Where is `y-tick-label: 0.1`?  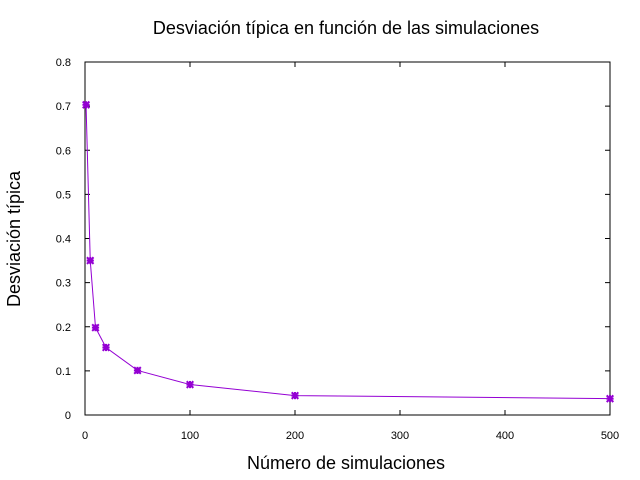
y-tick-label: 0.1 is located at coordinates (63, 372).